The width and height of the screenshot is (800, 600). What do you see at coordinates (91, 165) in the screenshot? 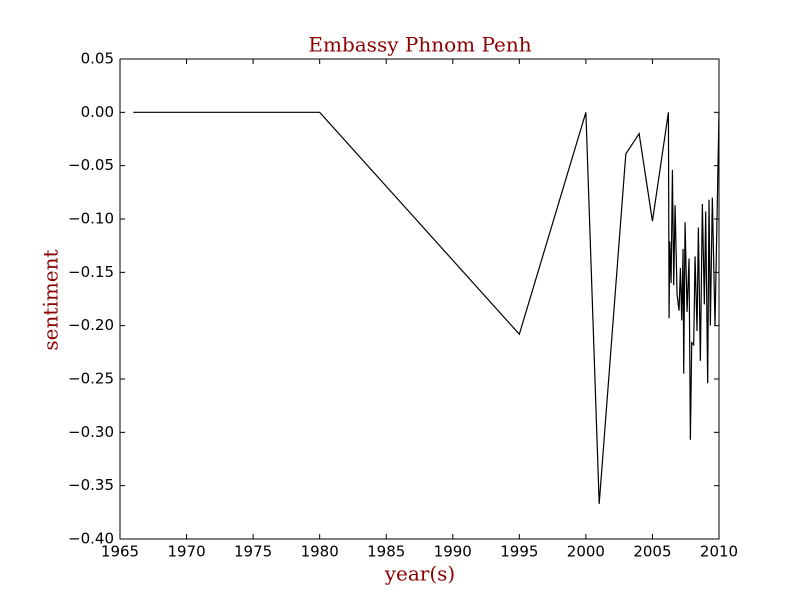
I see `y-tick-label: −0.05` at bounding box center [91, 165].